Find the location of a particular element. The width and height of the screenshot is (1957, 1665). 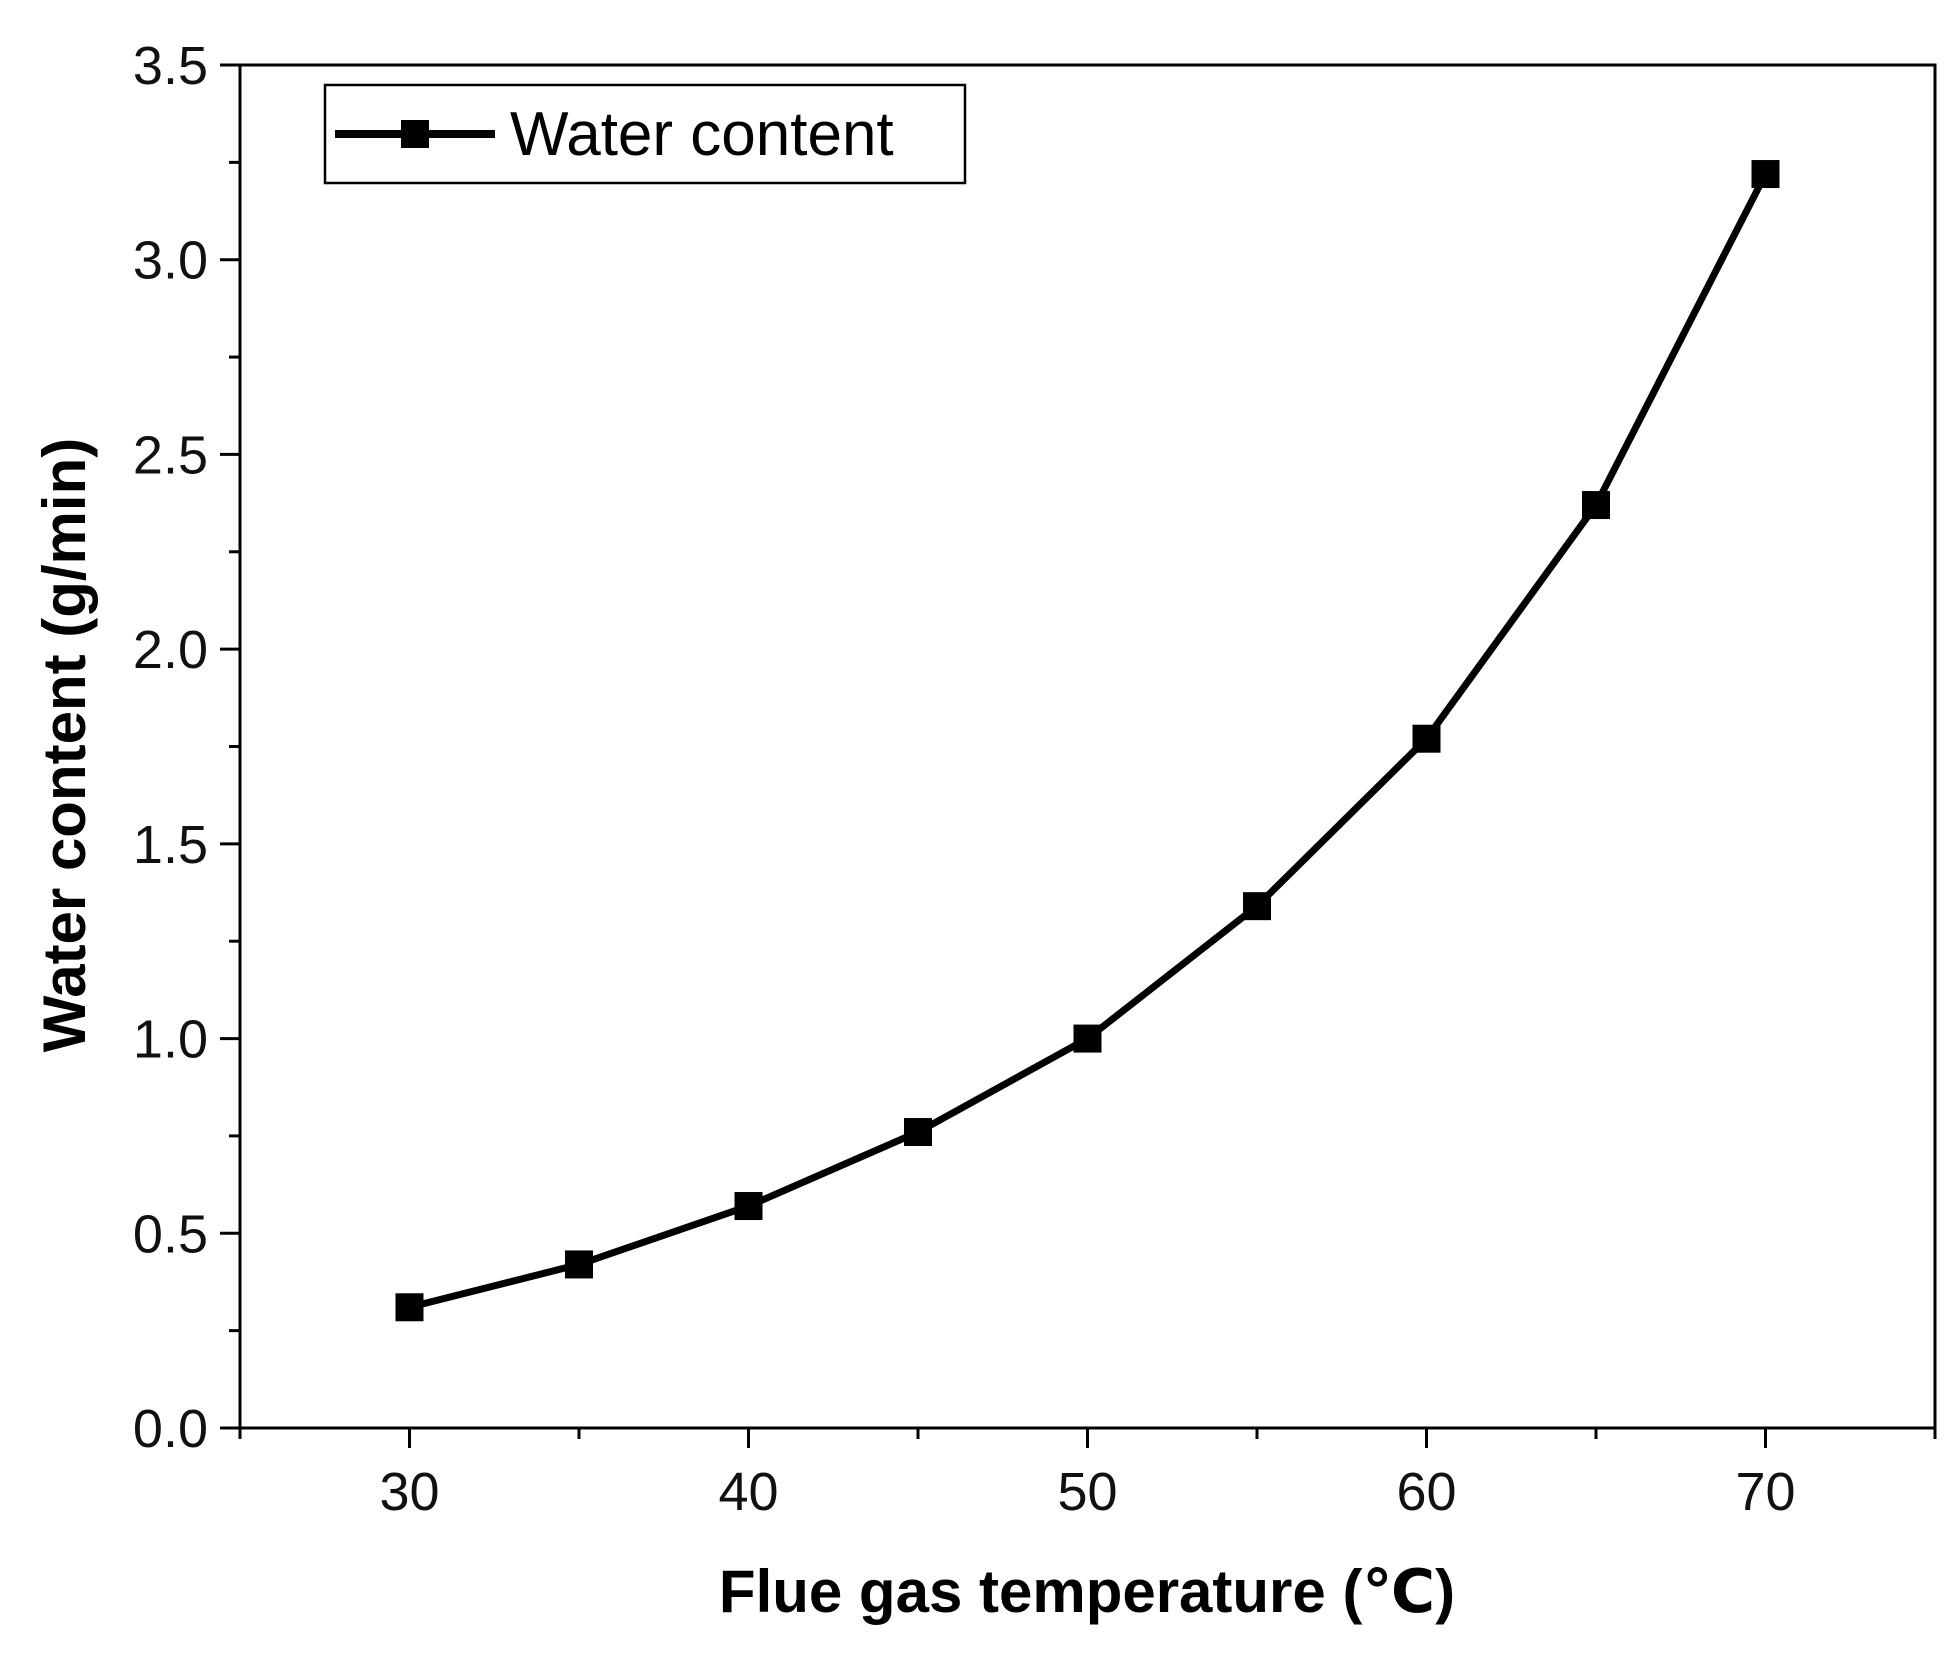

y-tick-label: 3.5 is located at coordinates (170, 66).